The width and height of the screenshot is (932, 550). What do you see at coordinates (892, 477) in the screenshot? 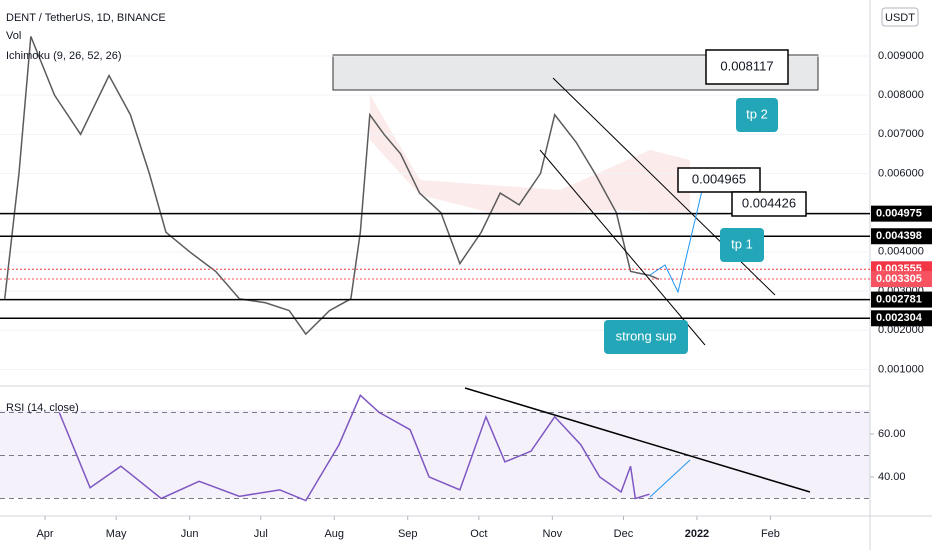
I see `y-tick-label: 40.00` at bounding box center [892, 477].